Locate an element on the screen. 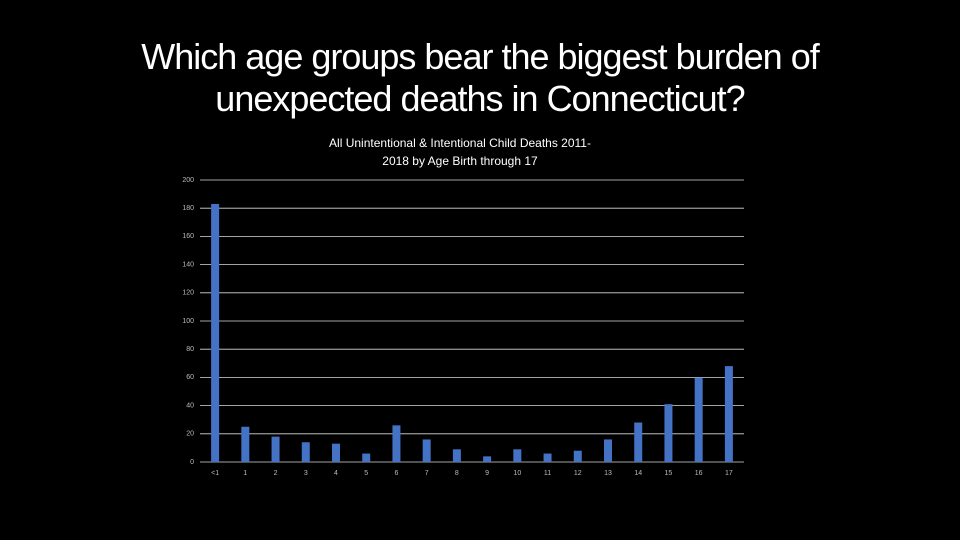 This screenshot has height=540, width=960. x-tick-label: <1 is located at coordinates (215, 473).